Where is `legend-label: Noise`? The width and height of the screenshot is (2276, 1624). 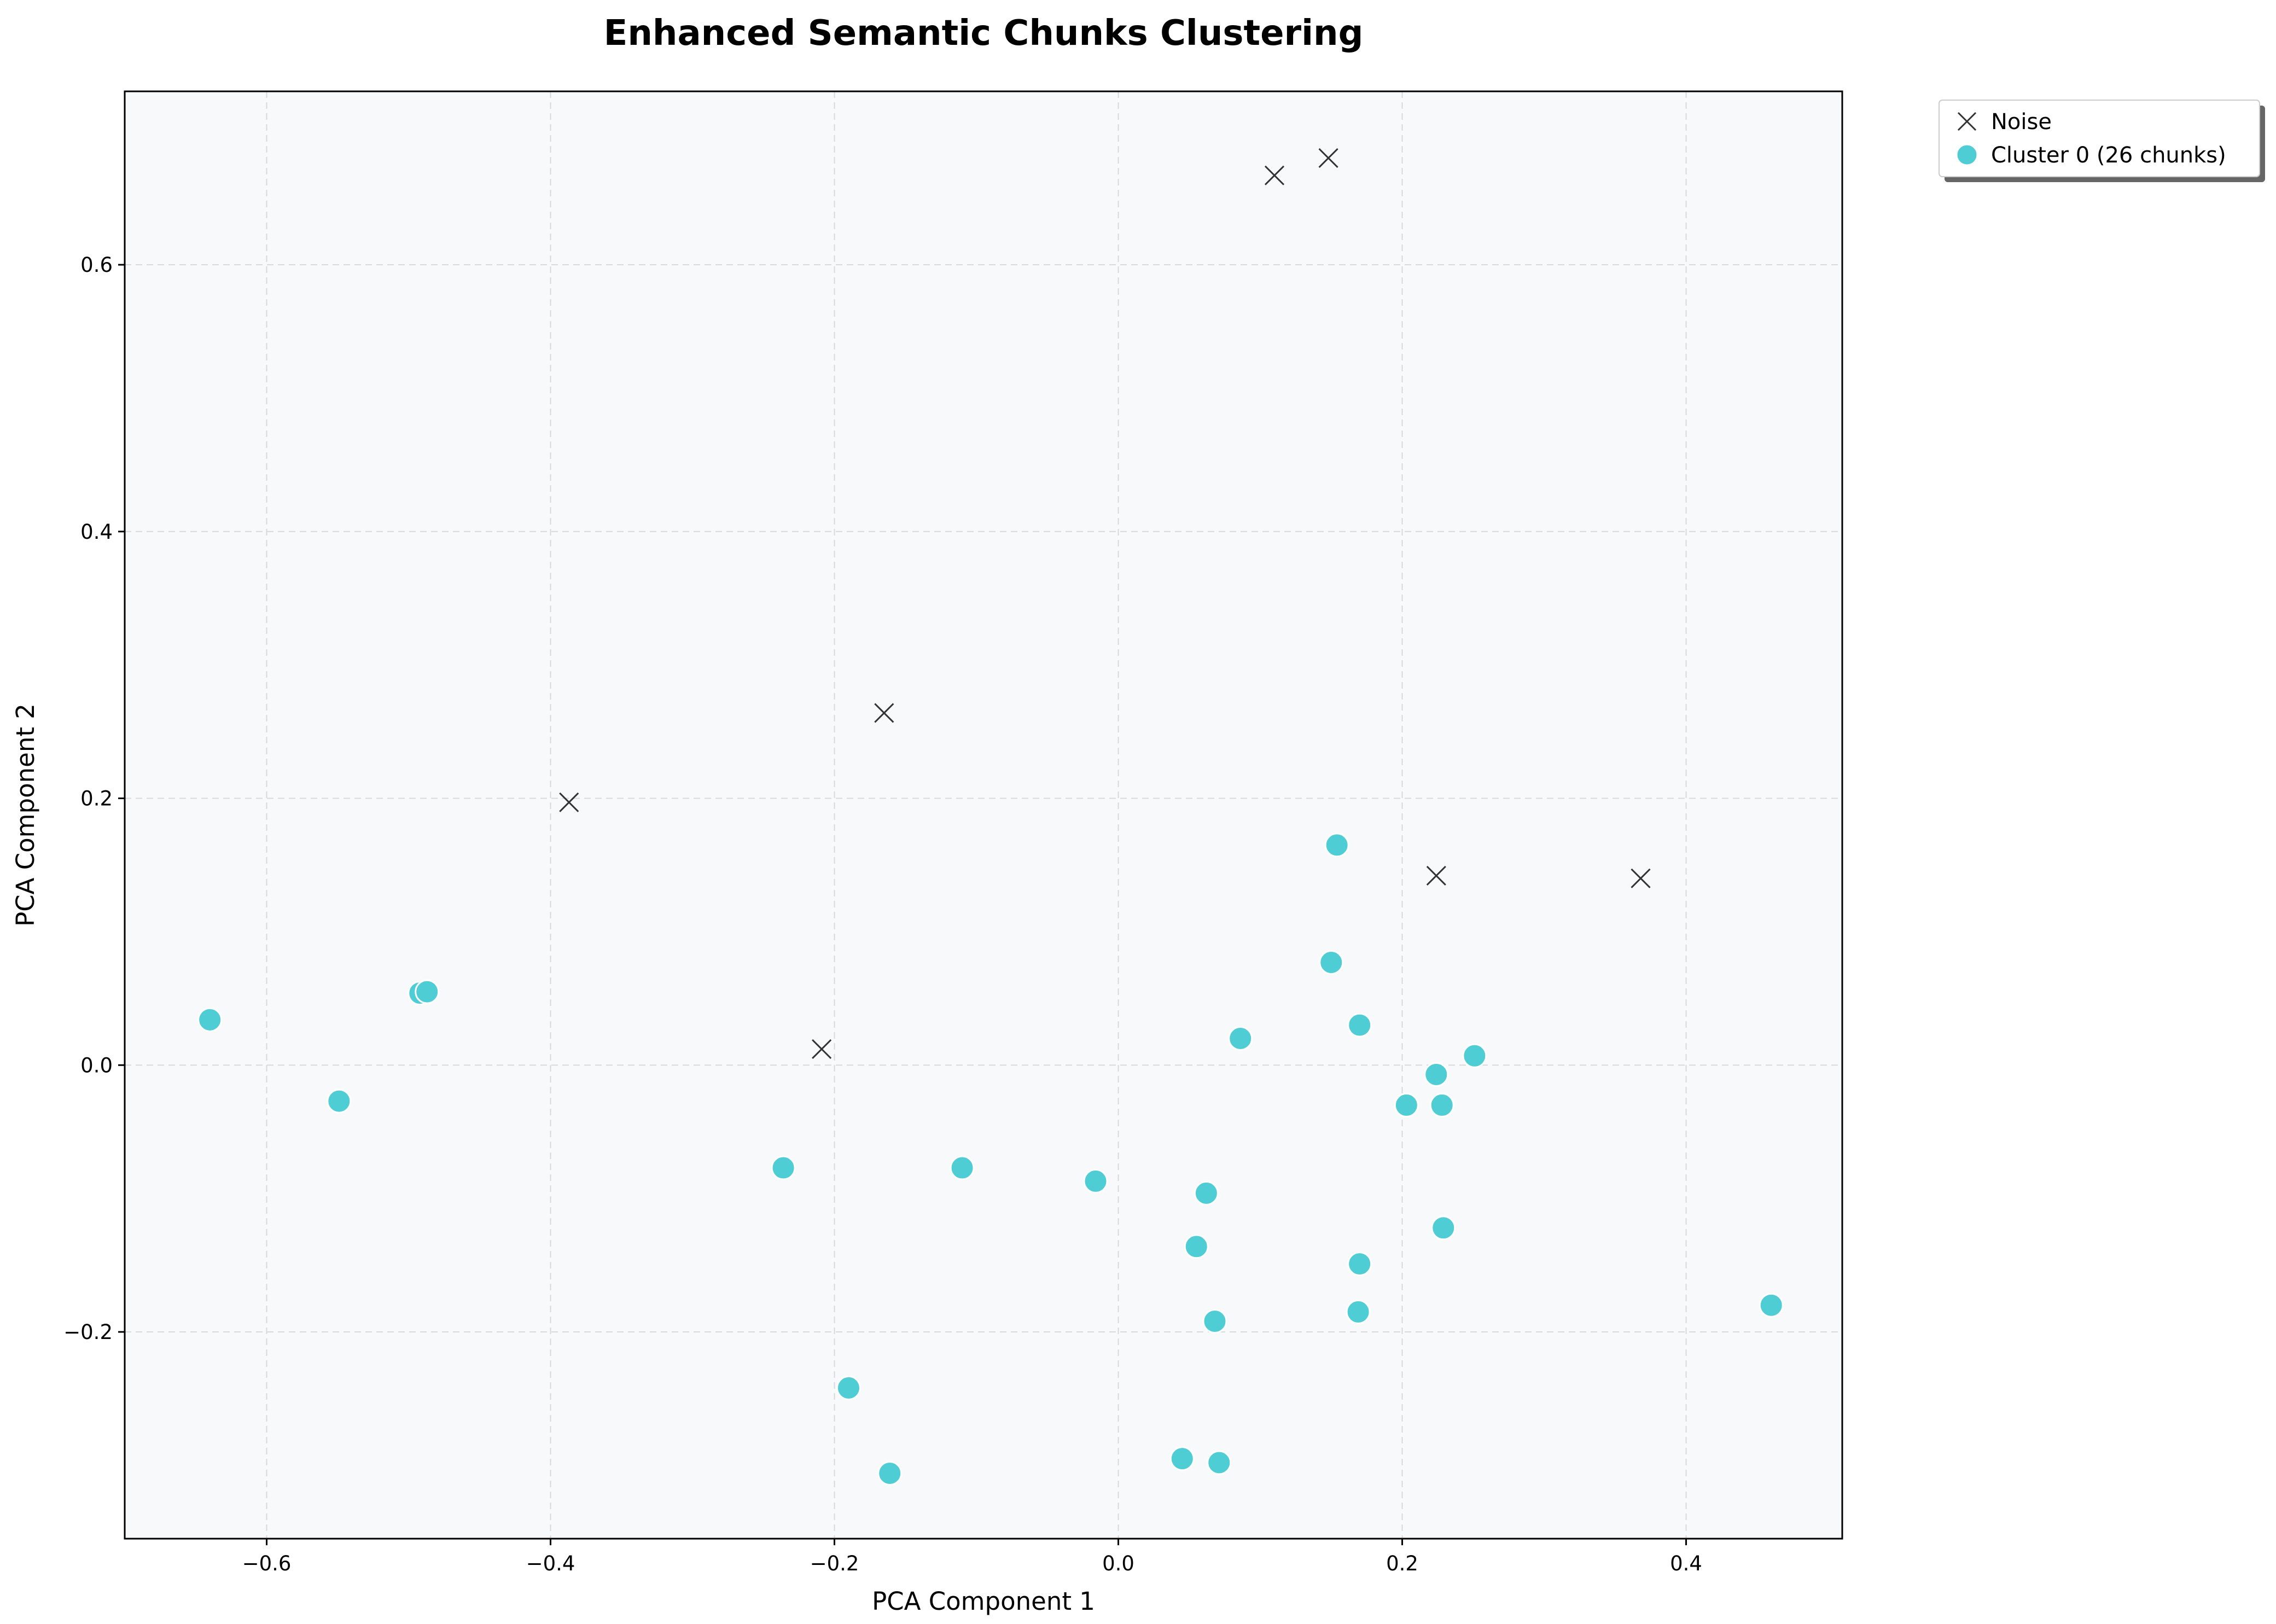 legend-label: Noise is located at coordinates (2021, 122).